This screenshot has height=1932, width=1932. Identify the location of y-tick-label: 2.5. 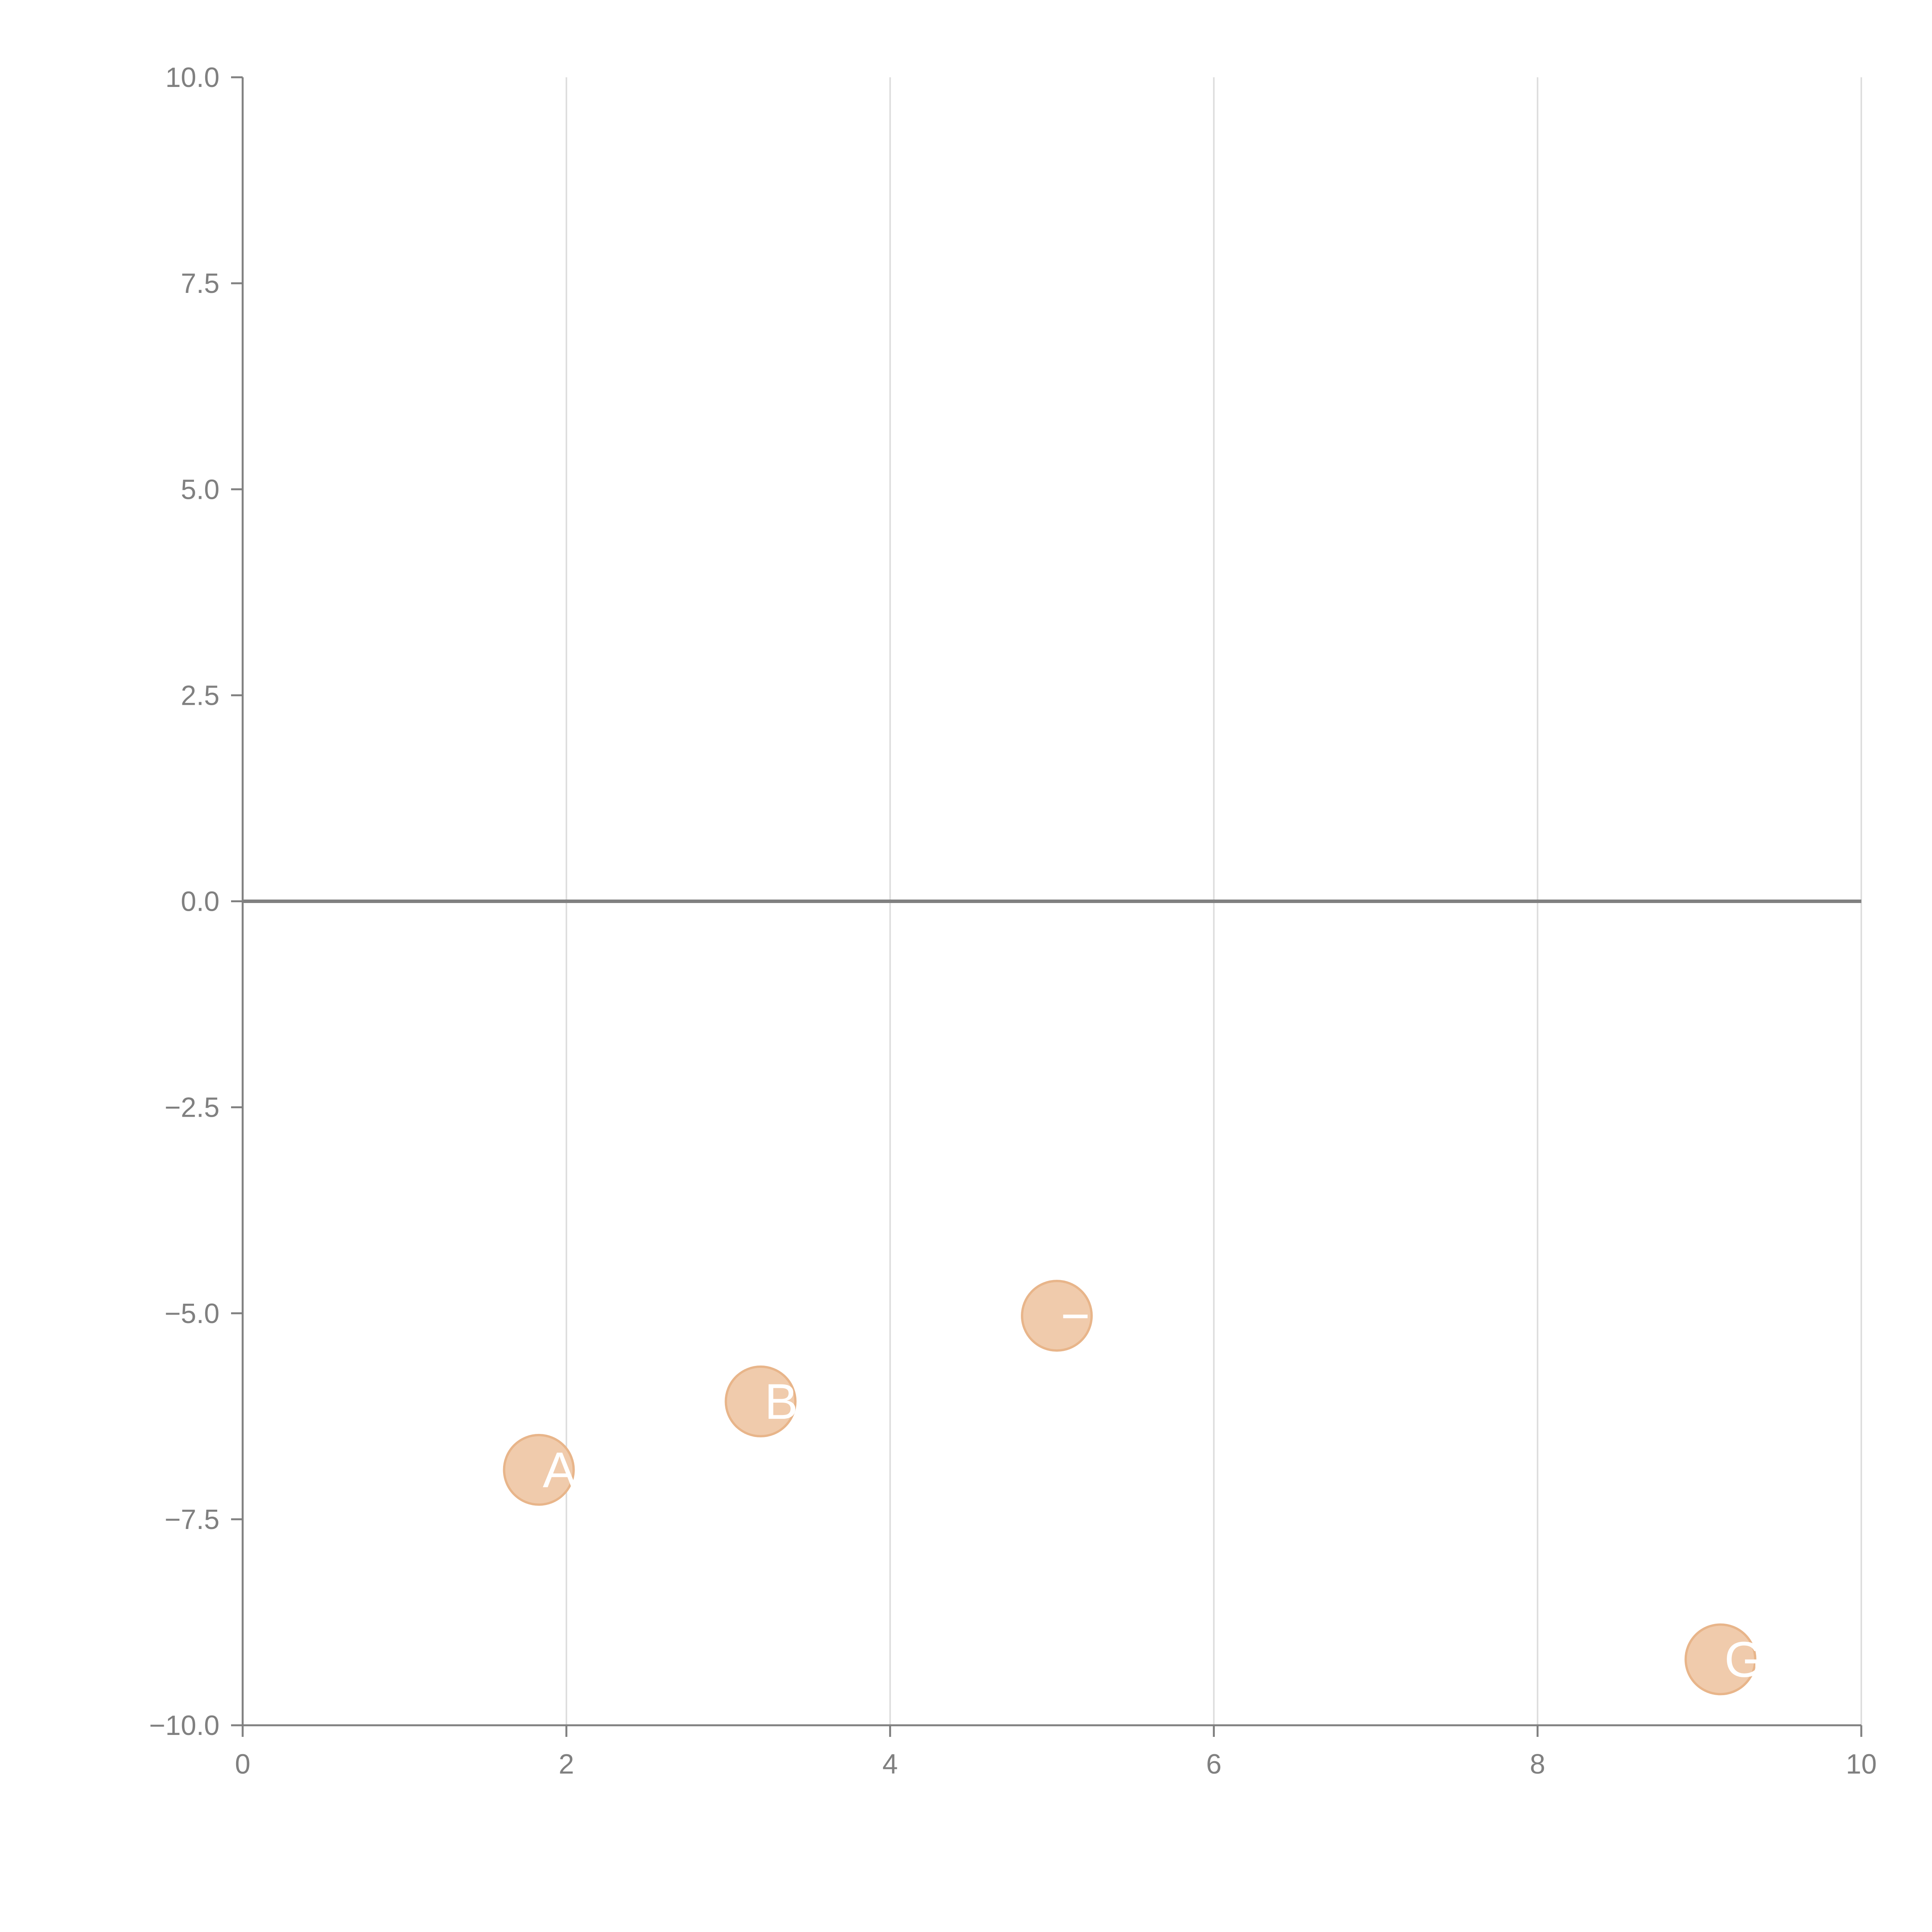
(200, 695).